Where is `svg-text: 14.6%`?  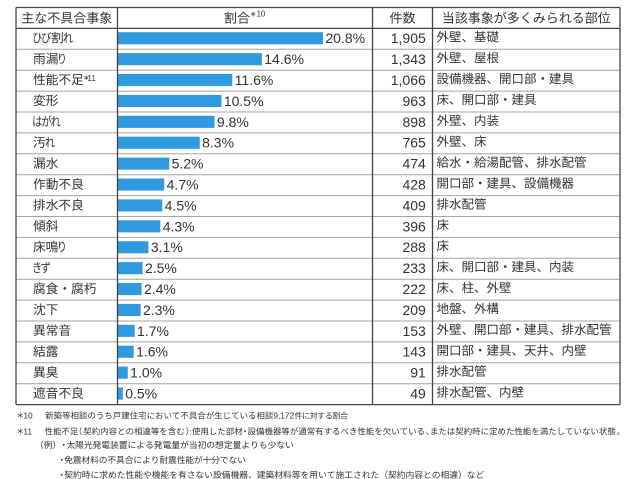 svg-text: 14.6% is located at coordinates (284, 59).